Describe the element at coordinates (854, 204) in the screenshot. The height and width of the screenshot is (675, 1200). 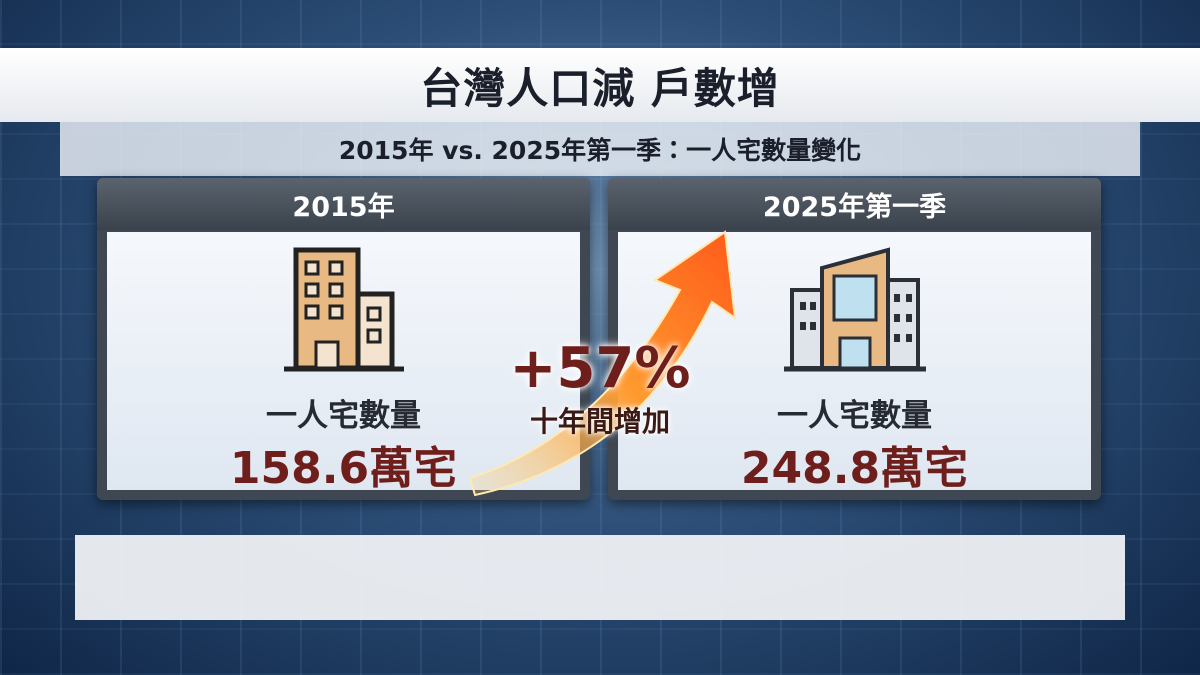
I see `panel-heading: 2025年第一季` at that location.